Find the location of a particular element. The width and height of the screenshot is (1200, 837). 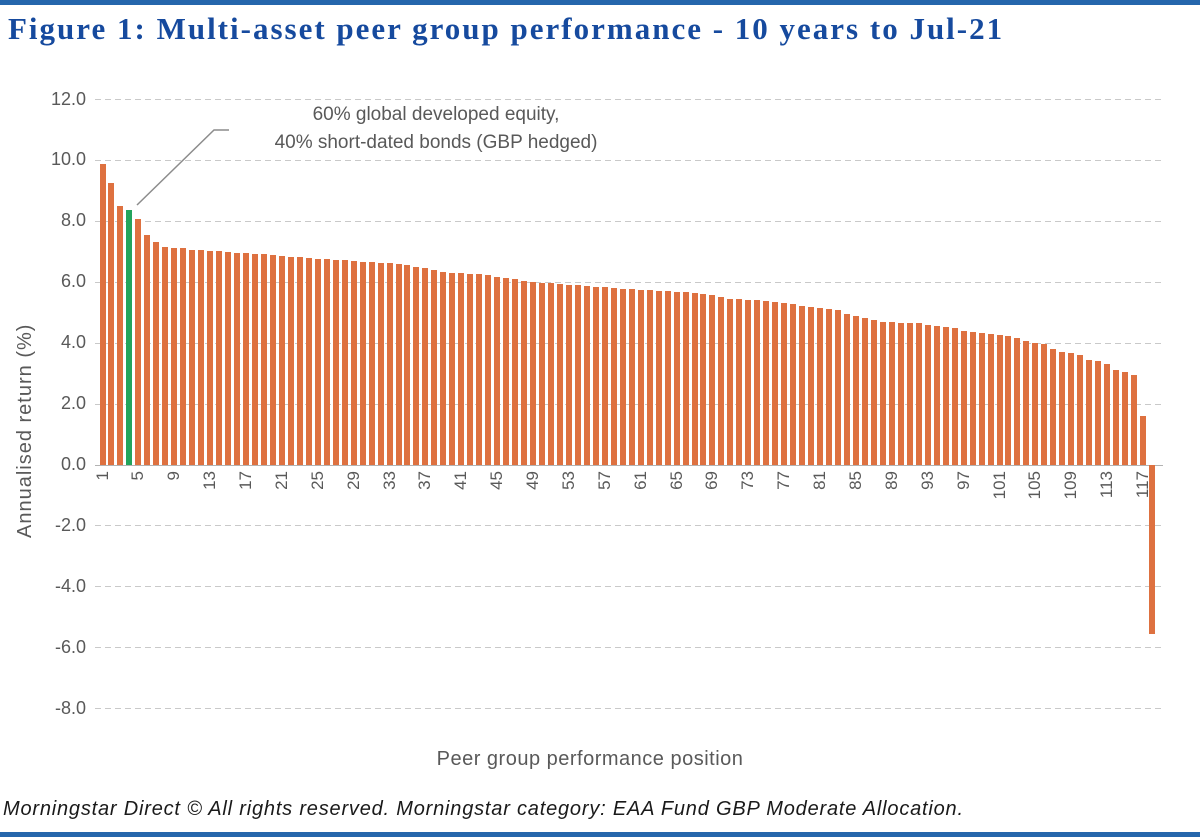

x-tick-label: 21 is located at coordinates (281, 480).